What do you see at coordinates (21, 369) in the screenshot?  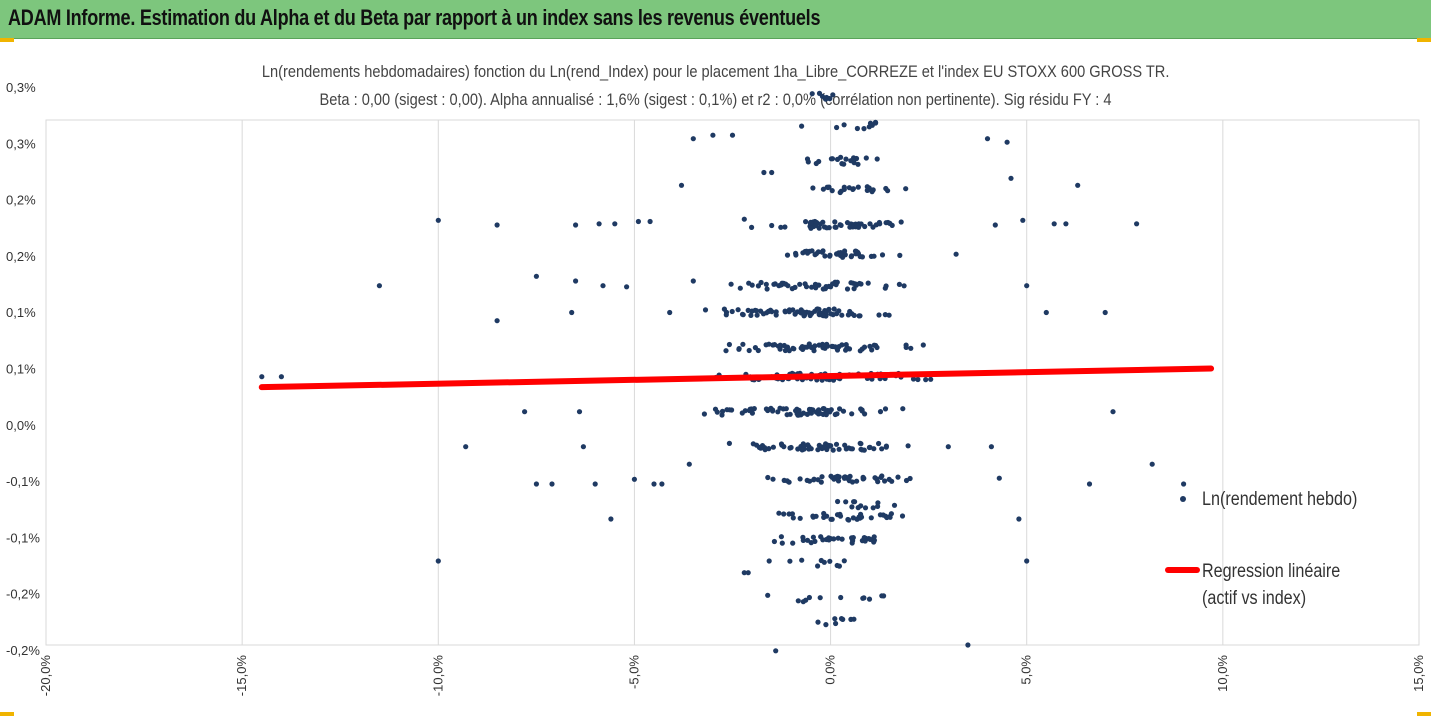 I see `y-tick-label: 0,1%` at bounding box center [21, 369].